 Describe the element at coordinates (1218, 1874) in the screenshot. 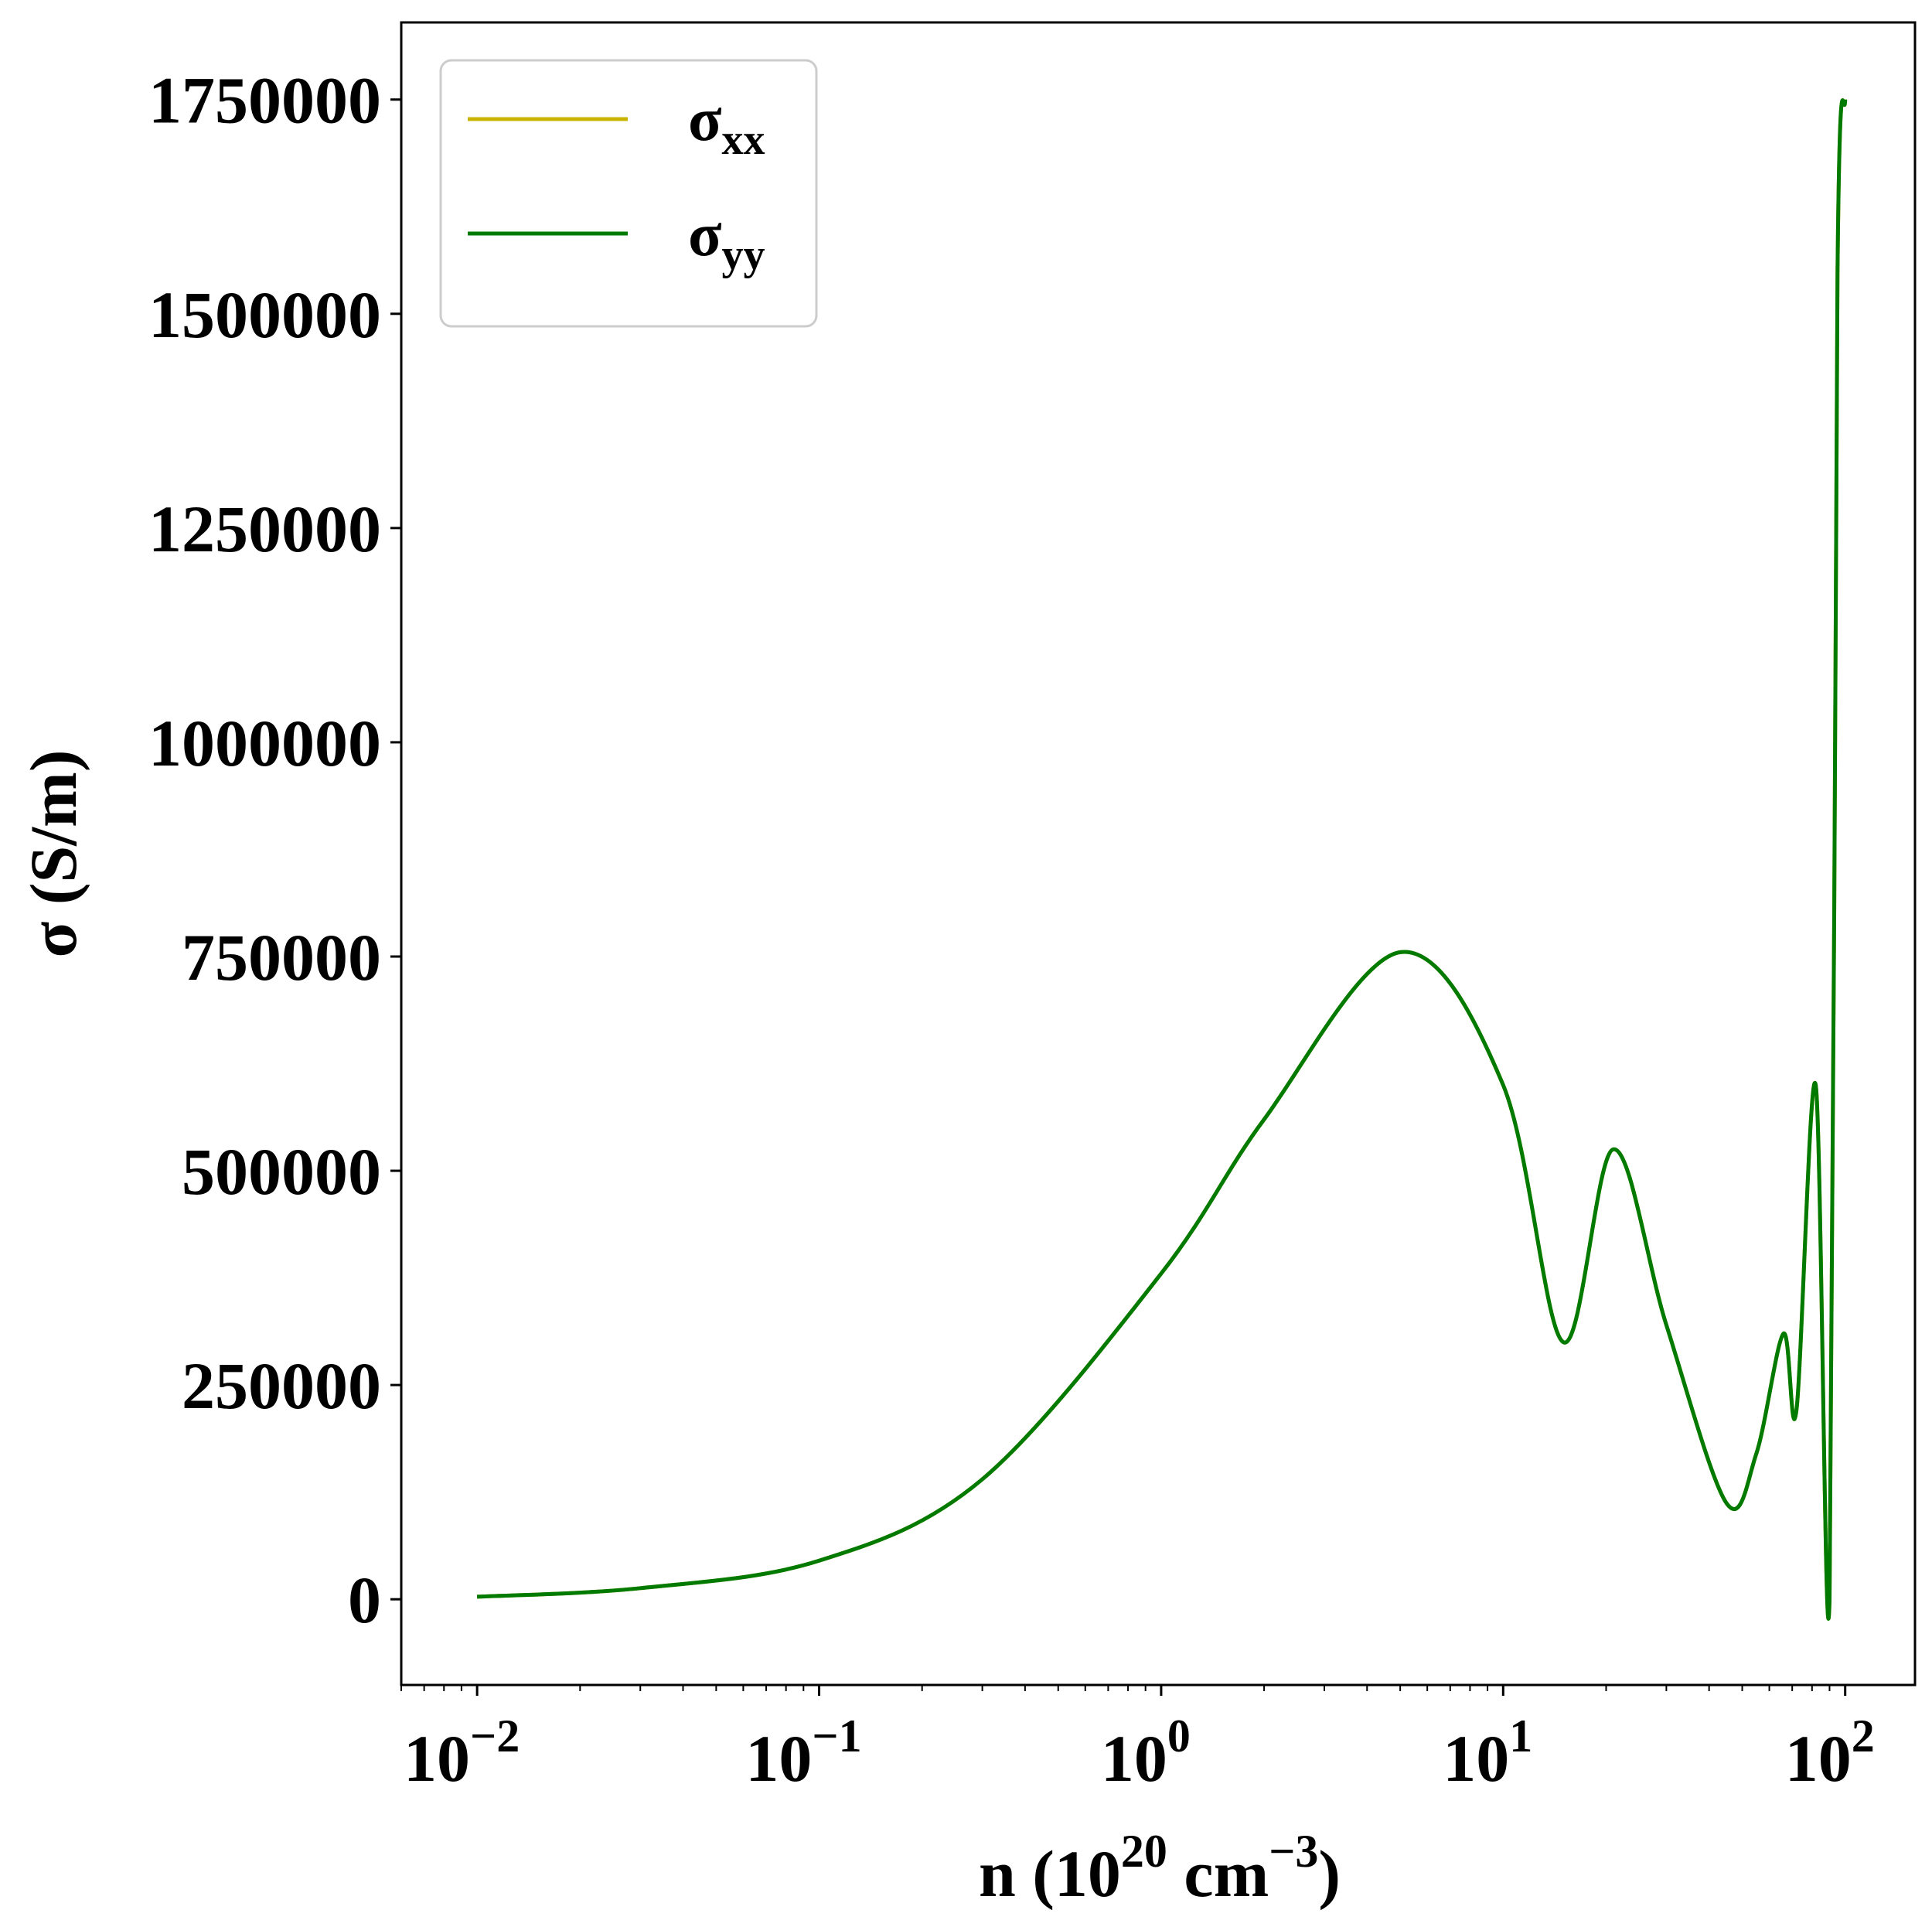

I see `x-axis-label-mid: cm` at that location.